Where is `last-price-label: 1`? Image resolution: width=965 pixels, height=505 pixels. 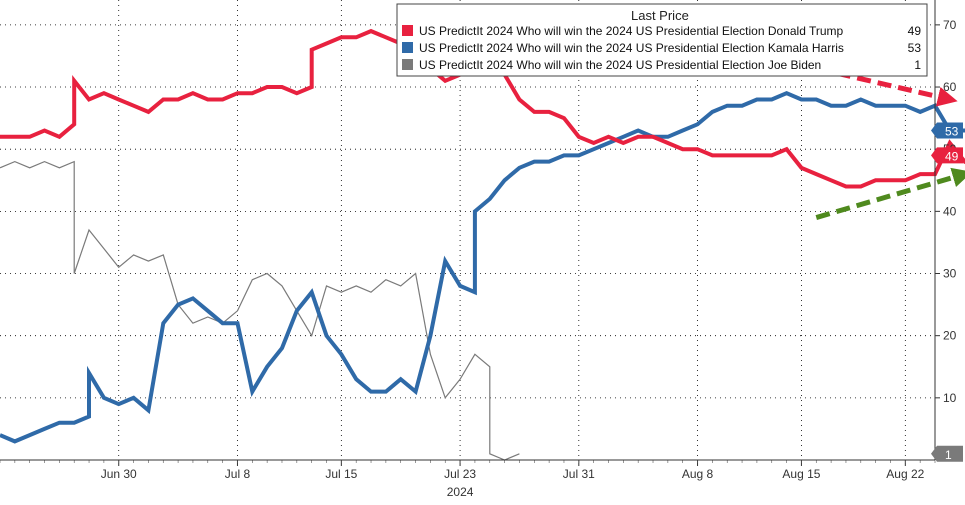
last-price-label: 1 is located at coordinates (948, 455).